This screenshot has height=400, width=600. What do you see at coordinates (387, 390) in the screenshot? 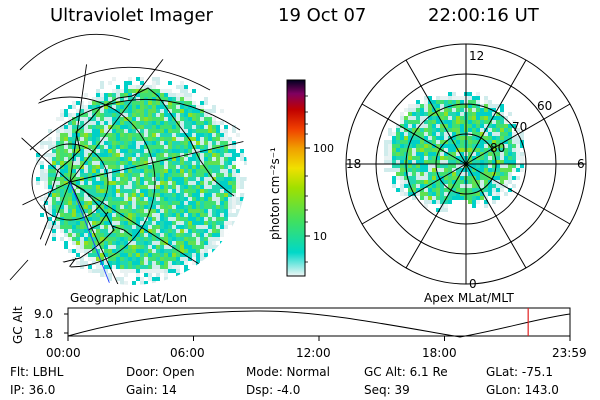
I see `info-seq: Seq: 39` at bounding box center [387, 390].